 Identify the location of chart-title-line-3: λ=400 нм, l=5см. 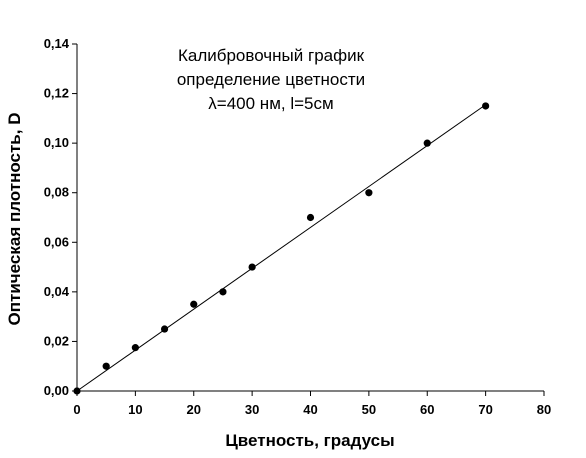
(270, 103).